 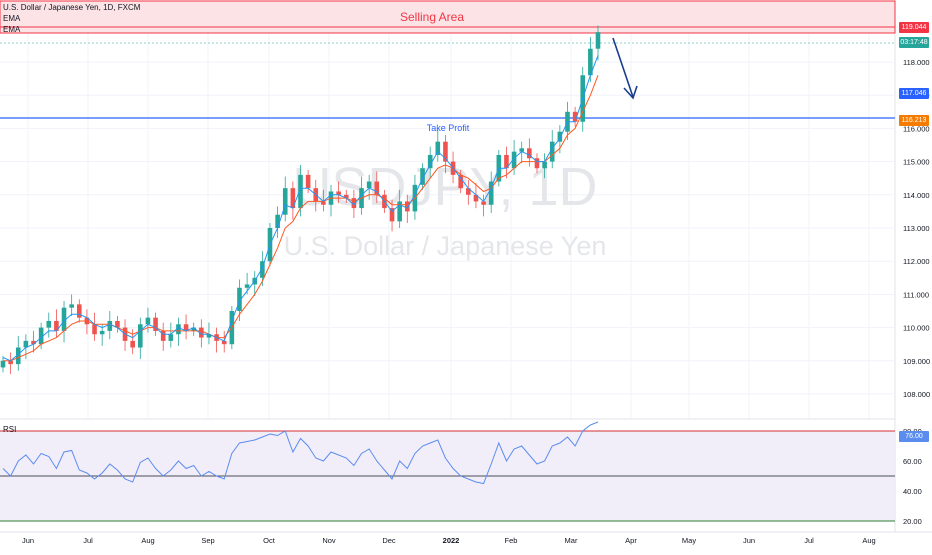 I want to click on price-tick-label: 111.000, so click(x=916, y=294).